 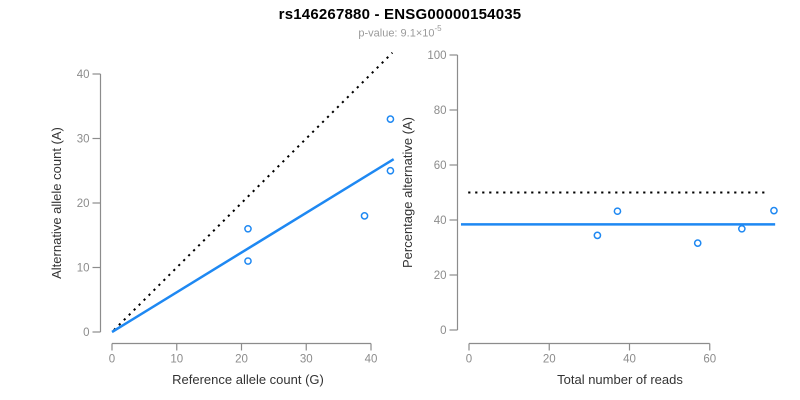 What do you see at coordinates (248, 379) in the screenshot?
I see `left-x-axis-title: Reference allele count (G)` at bounding box center [248, 379].